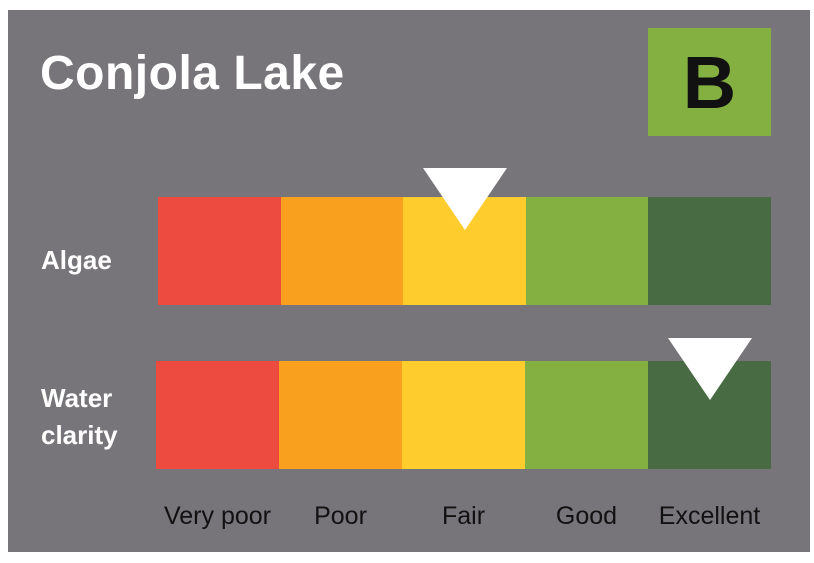  Describe the element at coordinates (464, 251) in the screenshot. I see `algae-rating-bar` at that location.